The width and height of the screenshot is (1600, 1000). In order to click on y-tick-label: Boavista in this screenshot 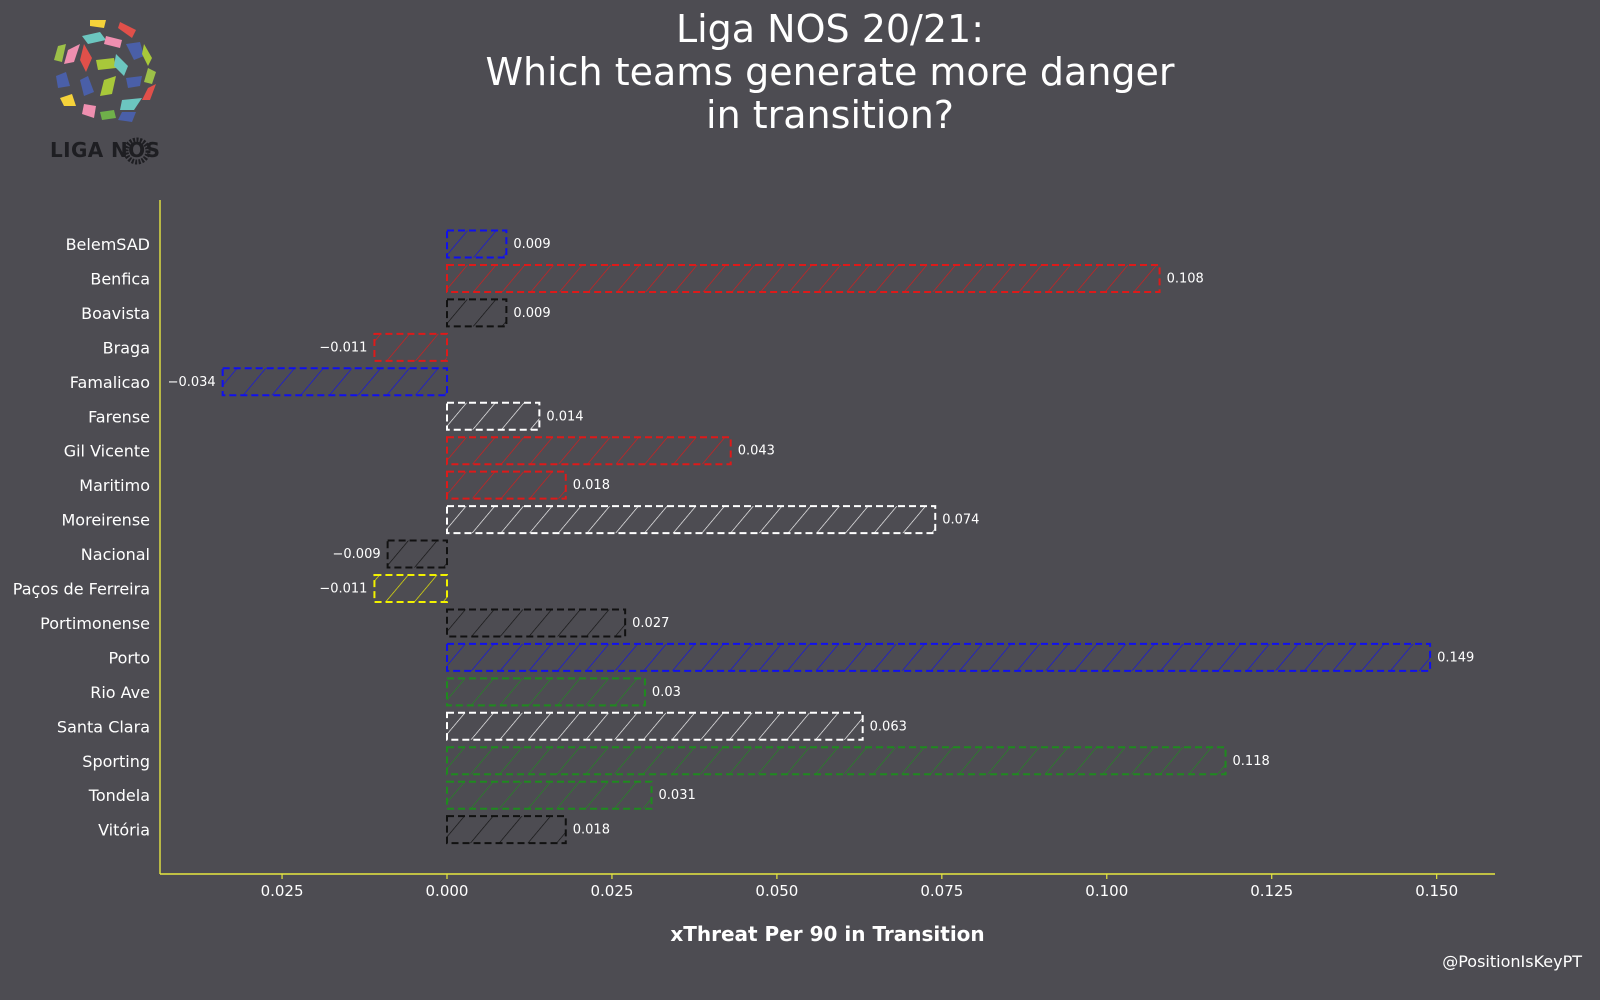, I will do `click(115, 313)`.